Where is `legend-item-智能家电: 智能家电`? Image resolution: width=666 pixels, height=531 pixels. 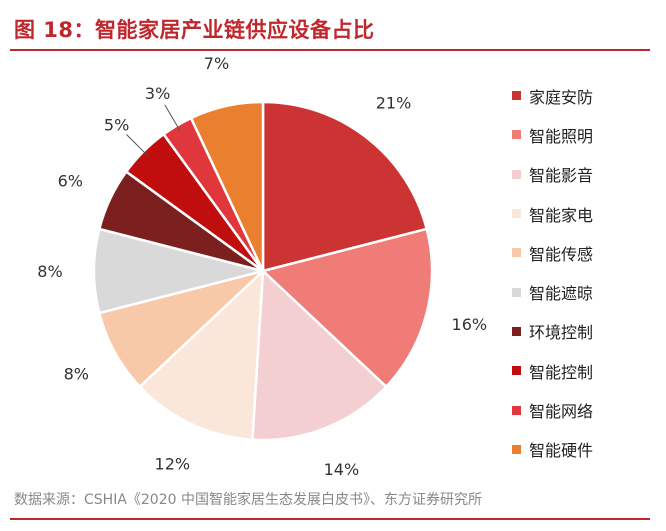 legend-item-智能家电: 智能家电 is located at coordinates (552, 213).